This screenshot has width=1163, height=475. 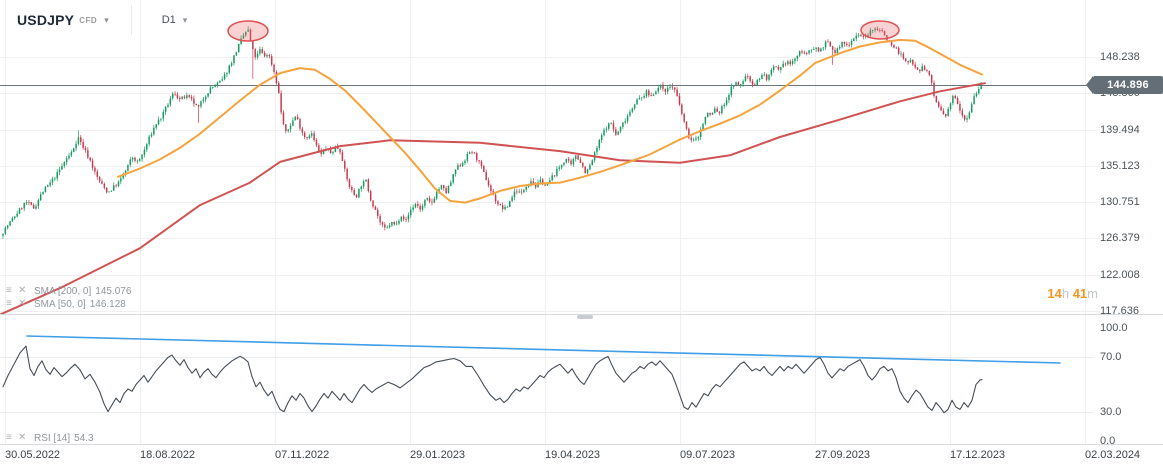 I want to click on axis-tick-label: 117.636, so click(x=1119, y=311).